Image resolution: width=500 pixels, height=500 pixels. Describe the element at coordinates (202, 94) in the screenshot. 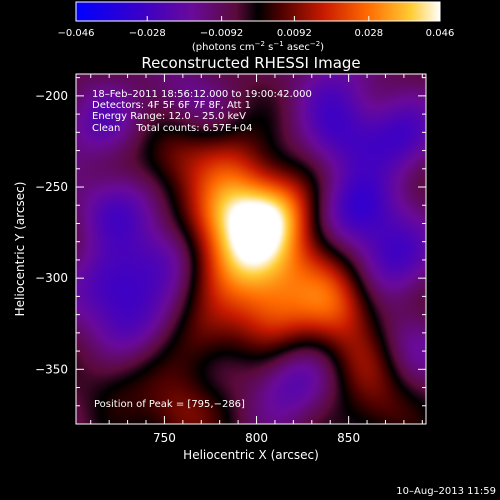

I see `annotation-time-range: 18–Feb–2011 18:56:12.000 to 19:00:42.000` at that location.